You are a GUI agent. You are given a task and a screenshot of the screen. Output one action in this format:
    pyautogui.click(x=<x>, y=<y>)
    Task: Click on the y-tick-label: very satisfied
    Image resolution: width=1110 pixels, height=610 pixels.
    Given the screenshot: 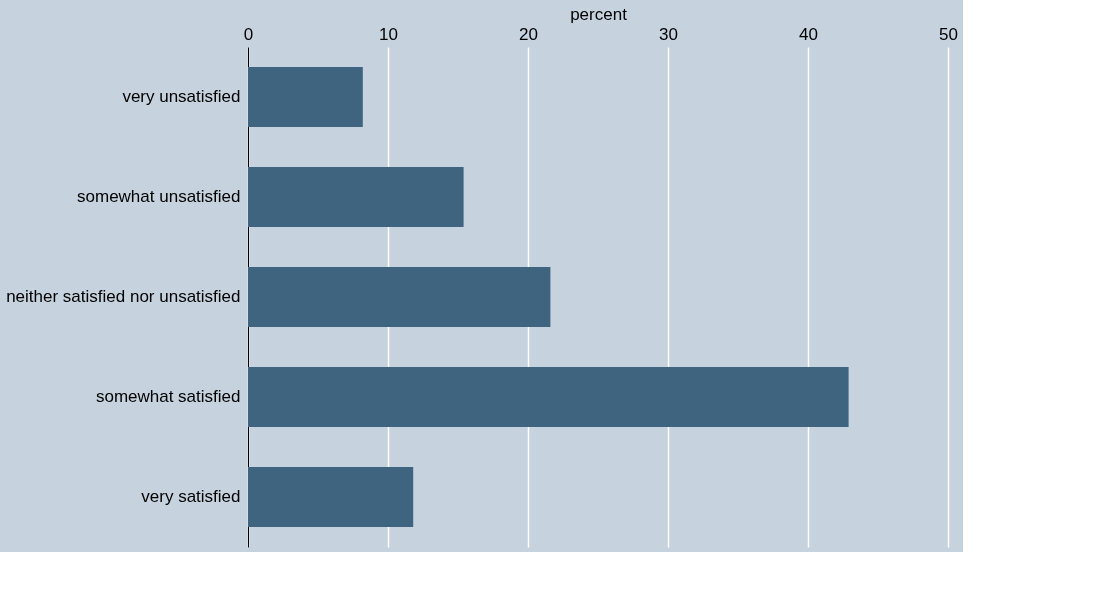 What is the action you would take?
    pyautogui.click(x=191, y=496)
    